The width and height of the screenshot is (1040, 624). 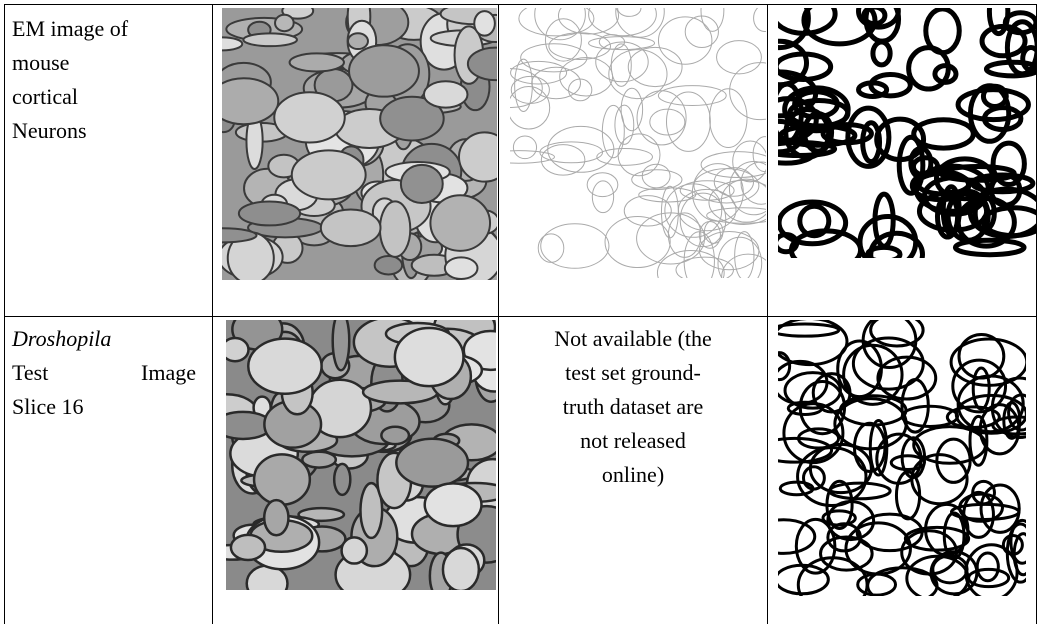 I want to click on row-label: EM image of mouse cortical Neurons, so click(x=107, y=80).